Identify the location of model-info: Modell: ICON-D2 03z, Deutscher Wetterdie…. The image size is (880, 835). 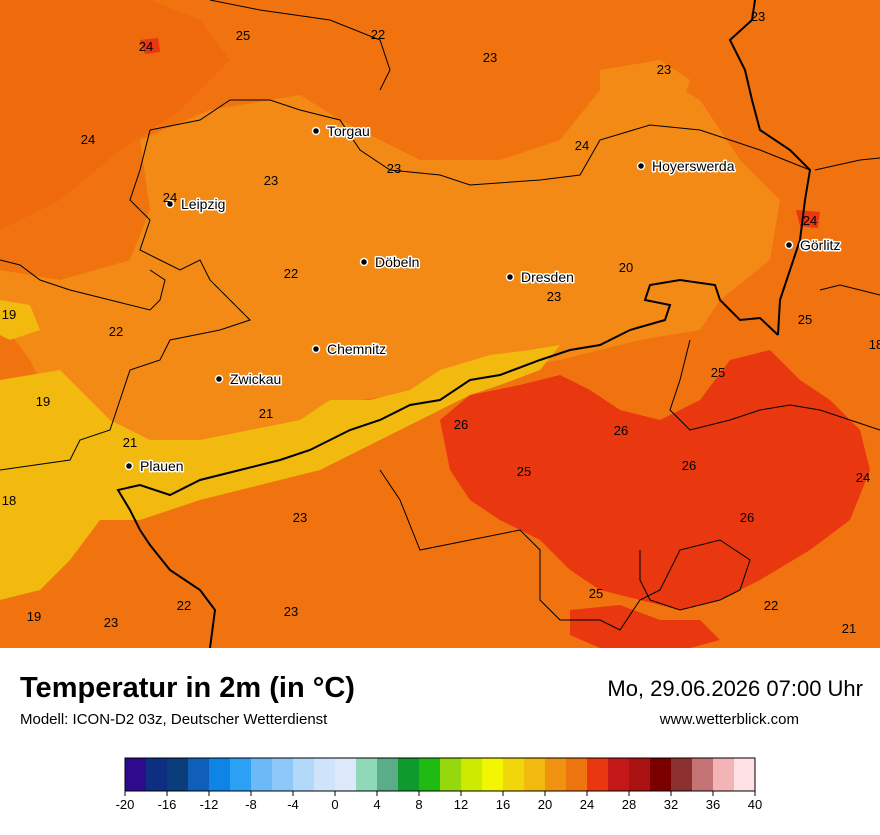
(174, 719).